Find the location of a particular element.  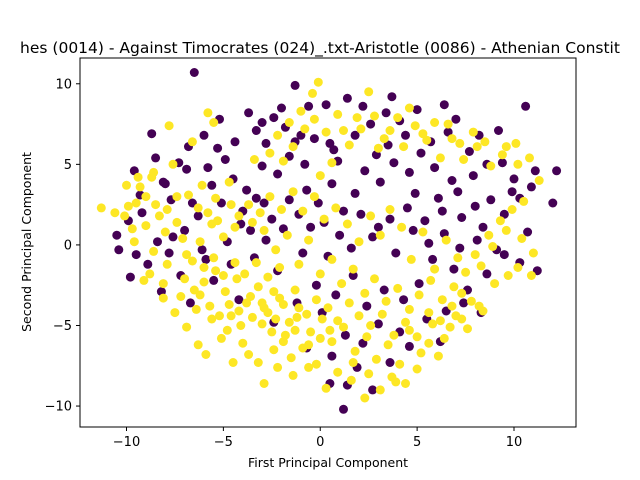

x-tick-label: 5 is located at coordinates (417, 442).